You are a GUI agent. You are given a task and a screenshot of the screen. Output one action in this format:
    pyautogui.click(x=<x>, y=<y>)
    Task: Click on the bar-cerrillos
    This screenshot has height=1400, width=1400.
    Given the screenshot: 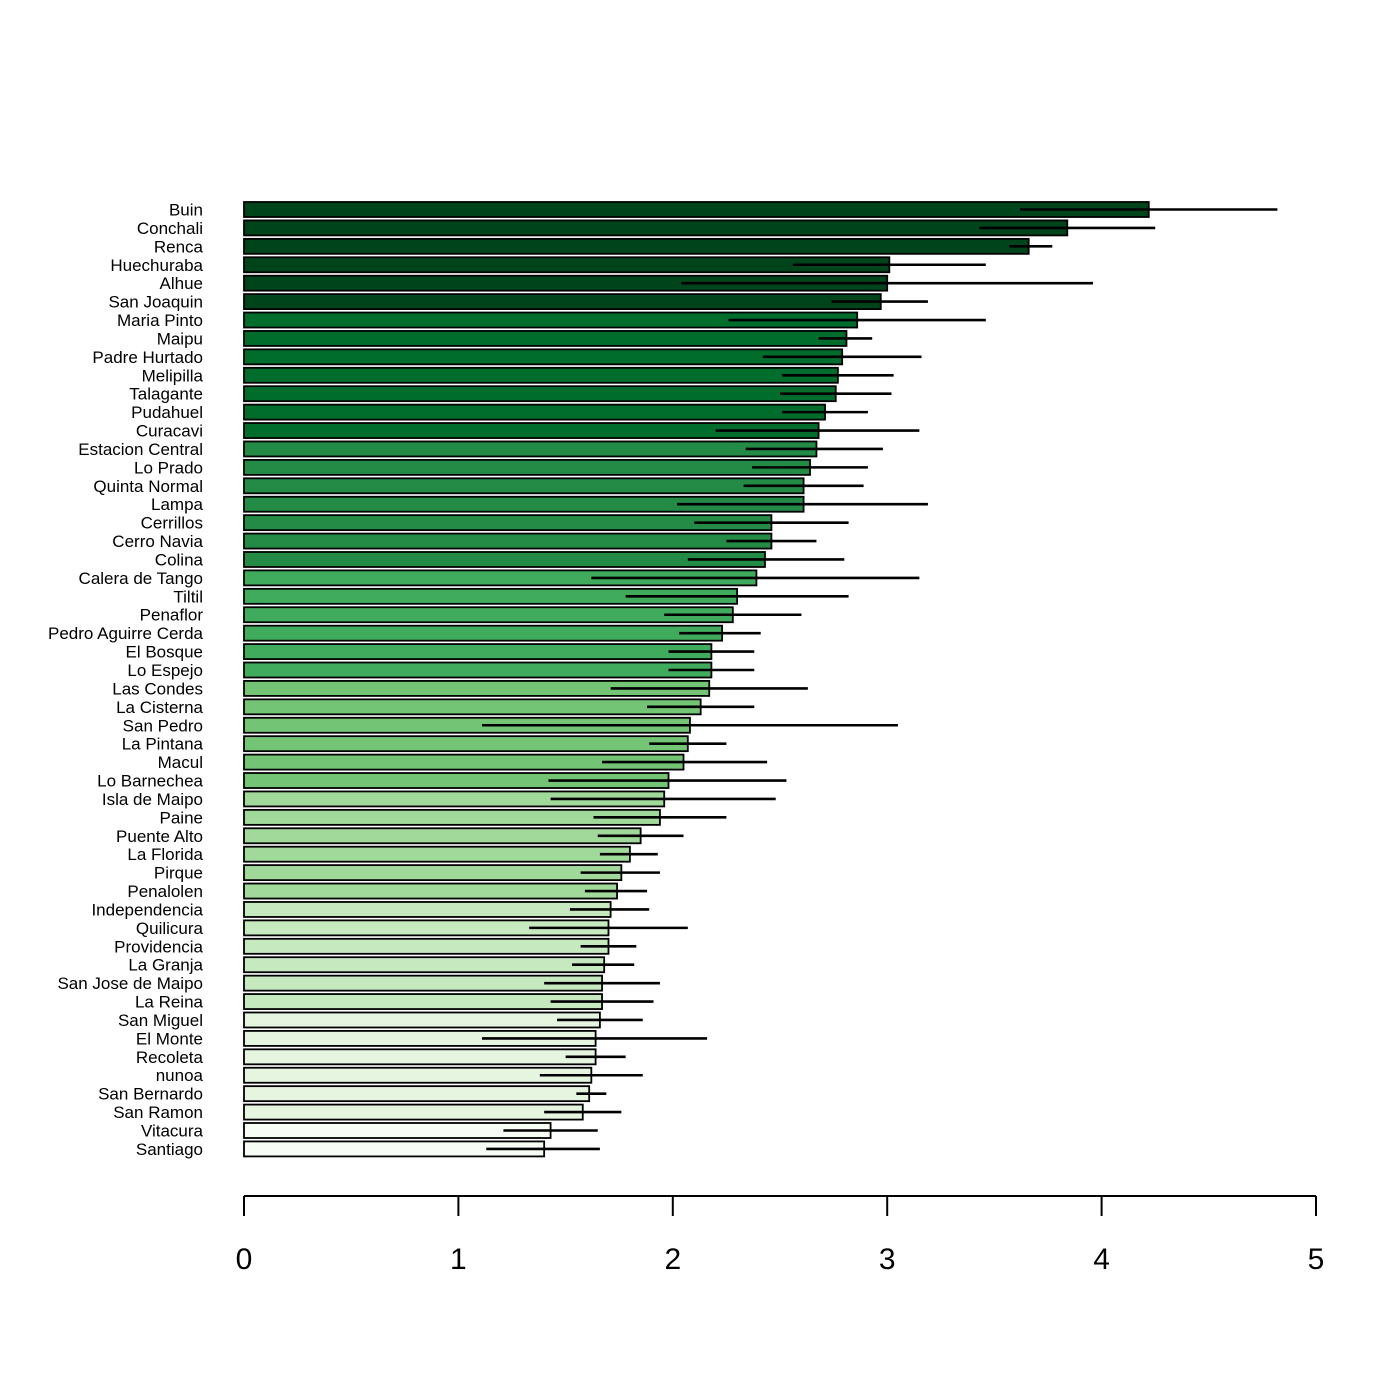 What is the action you would take?
    pyautogui.click(x=508, y=523)
    